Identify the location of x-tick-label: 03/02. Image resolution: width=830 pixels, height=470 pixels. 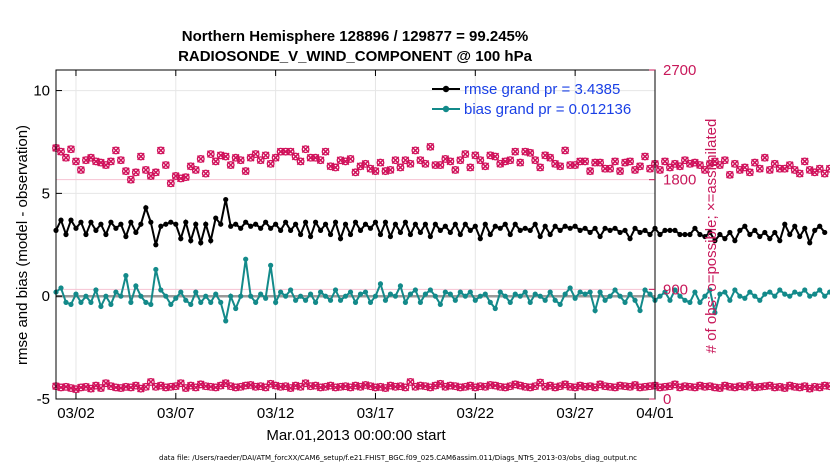
(76, 413).